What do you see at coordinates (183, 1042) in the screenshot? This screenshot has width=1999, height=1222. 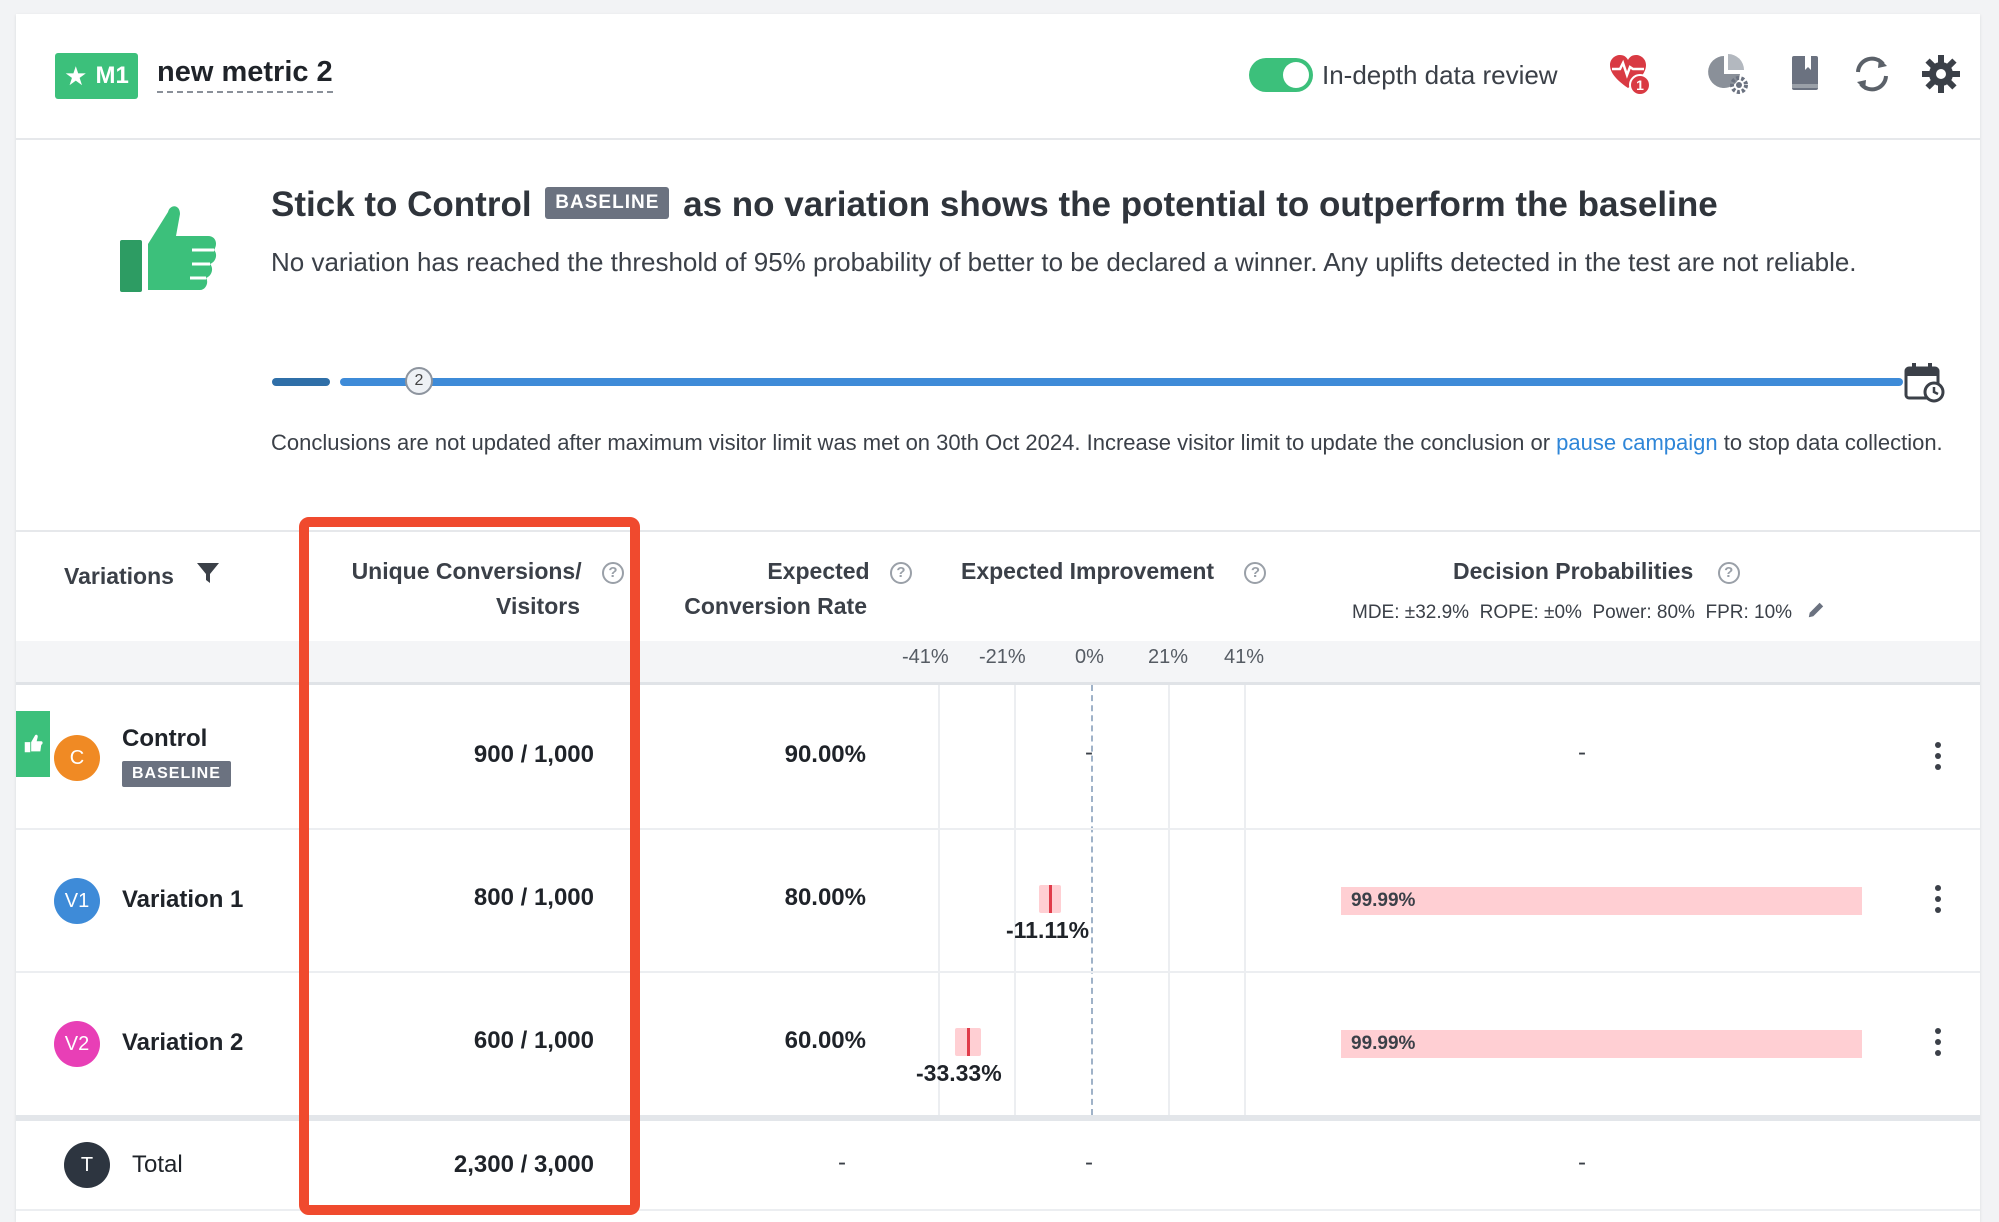 I see `variation-name: Variation 2` at bounding box center [183, 1042].